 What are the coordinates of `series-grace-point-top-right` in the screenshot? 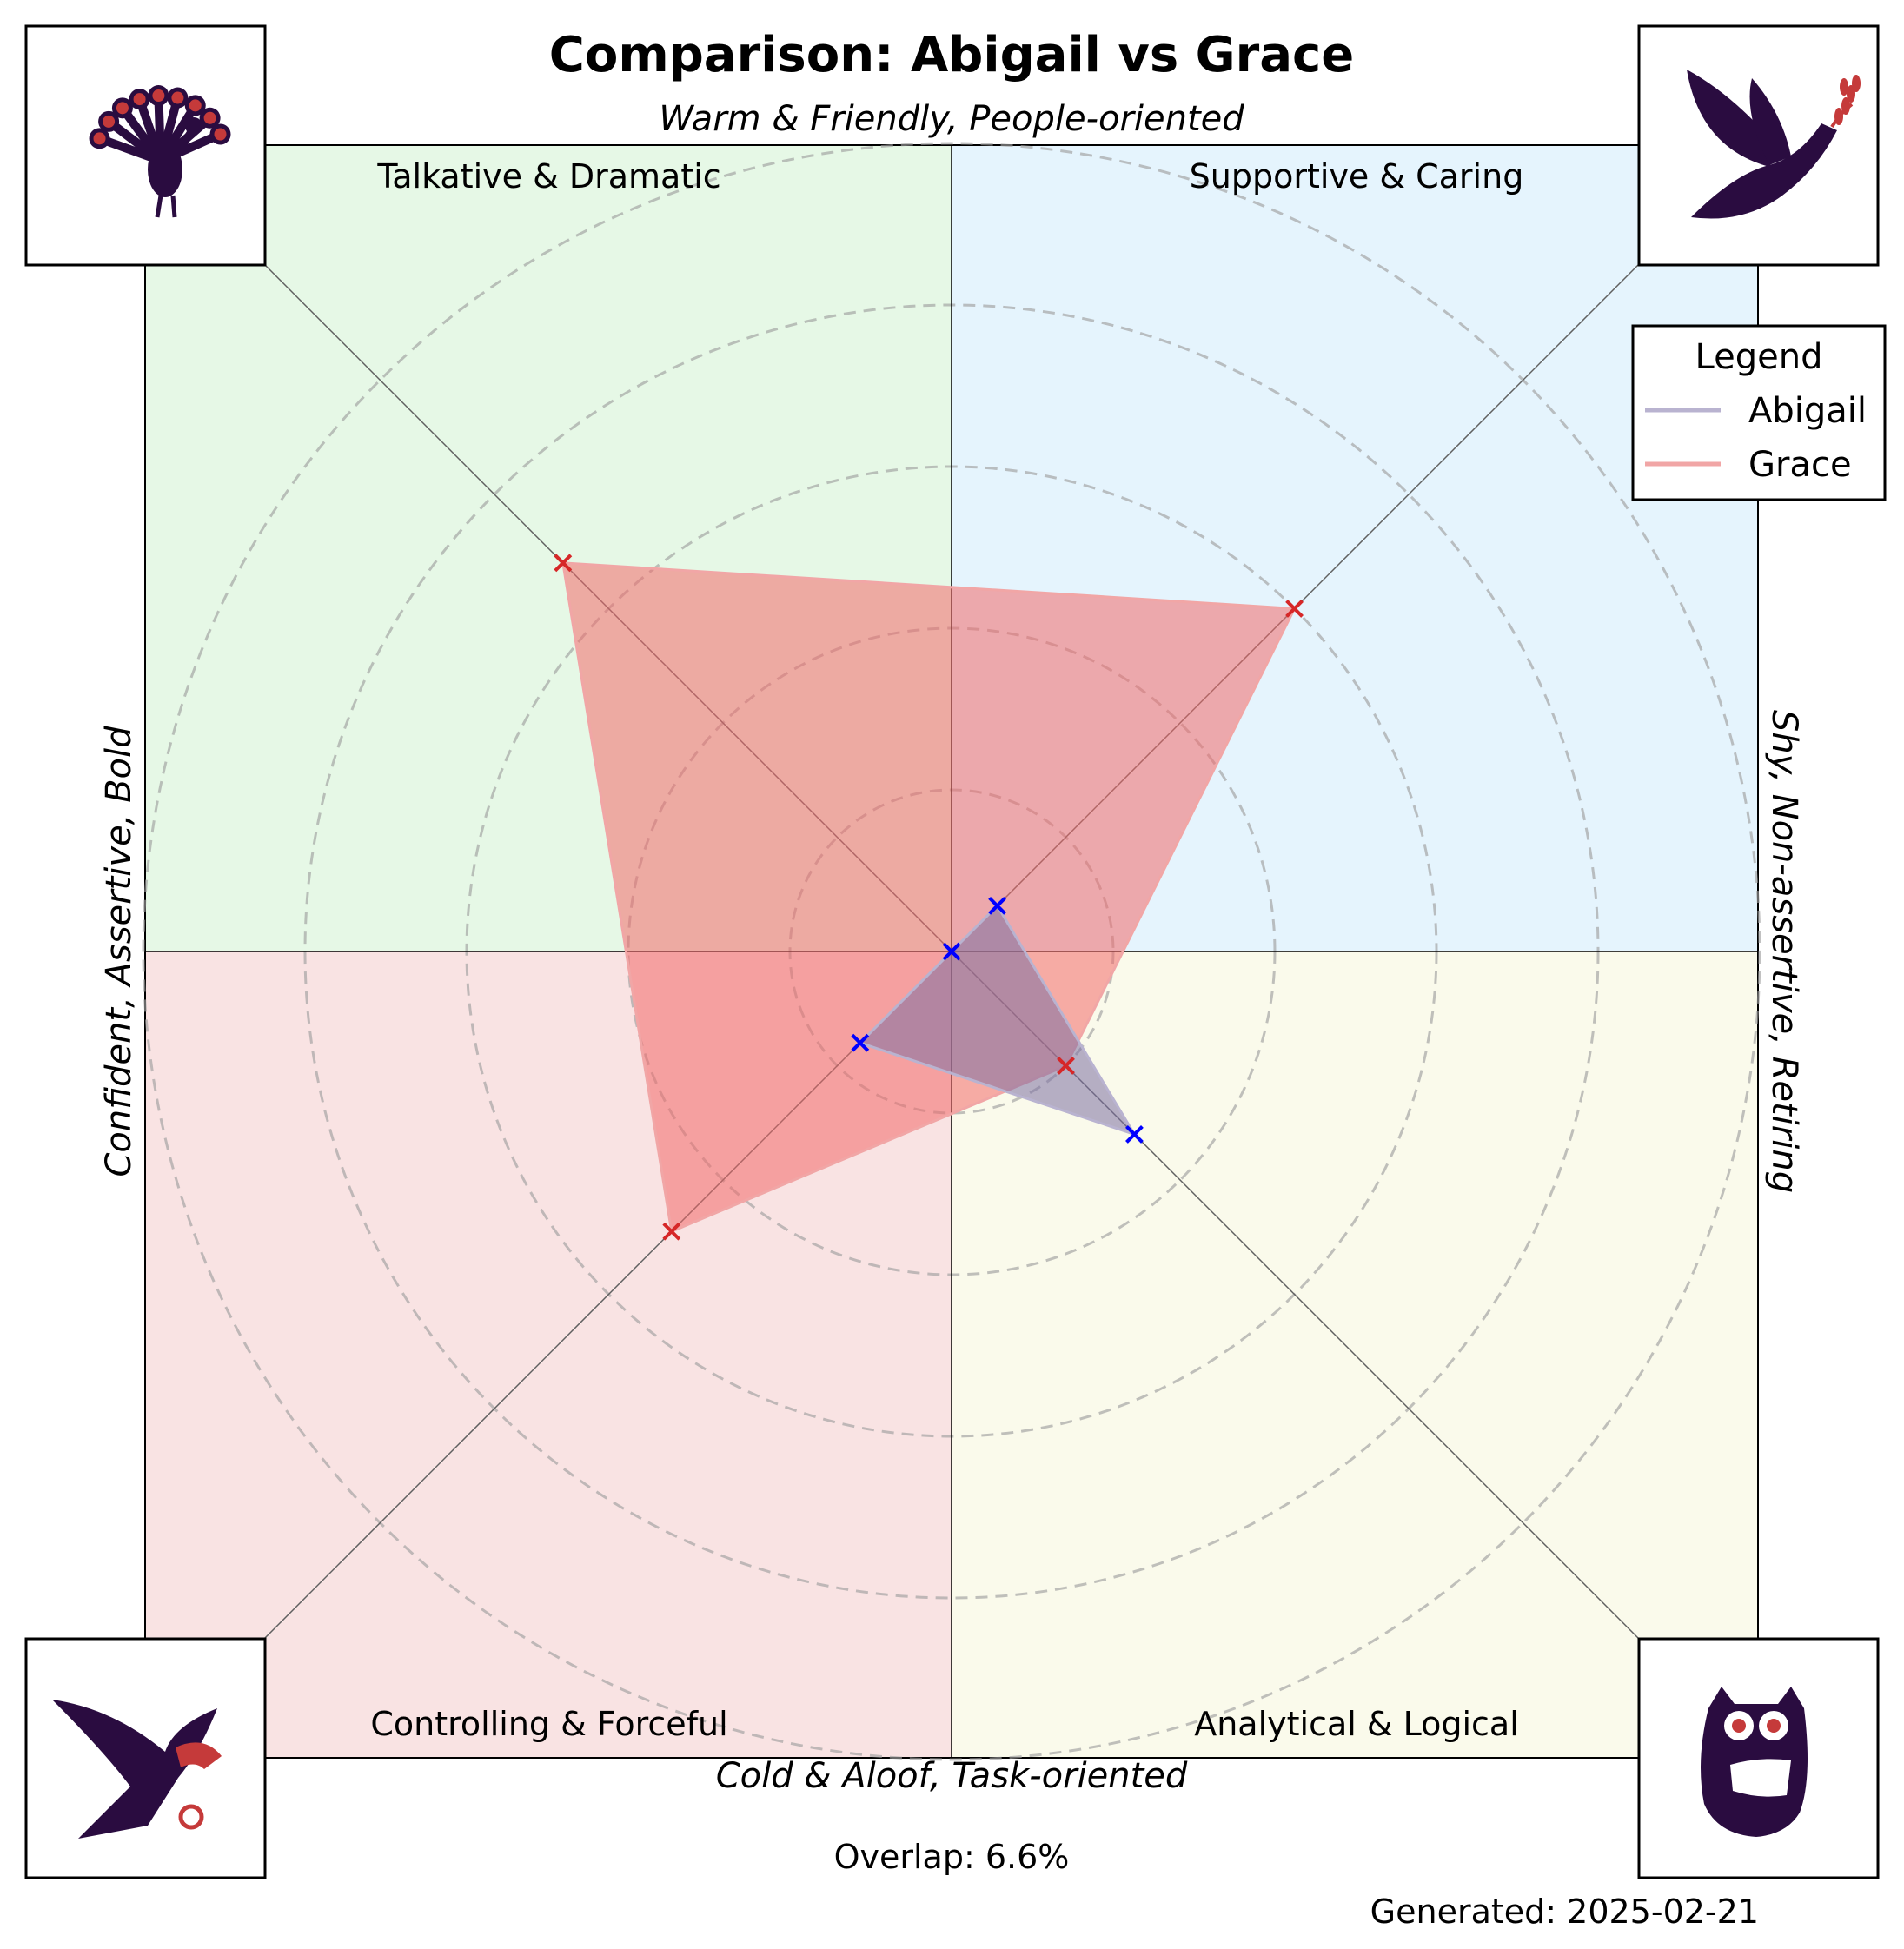 It's located at (1294, 609).